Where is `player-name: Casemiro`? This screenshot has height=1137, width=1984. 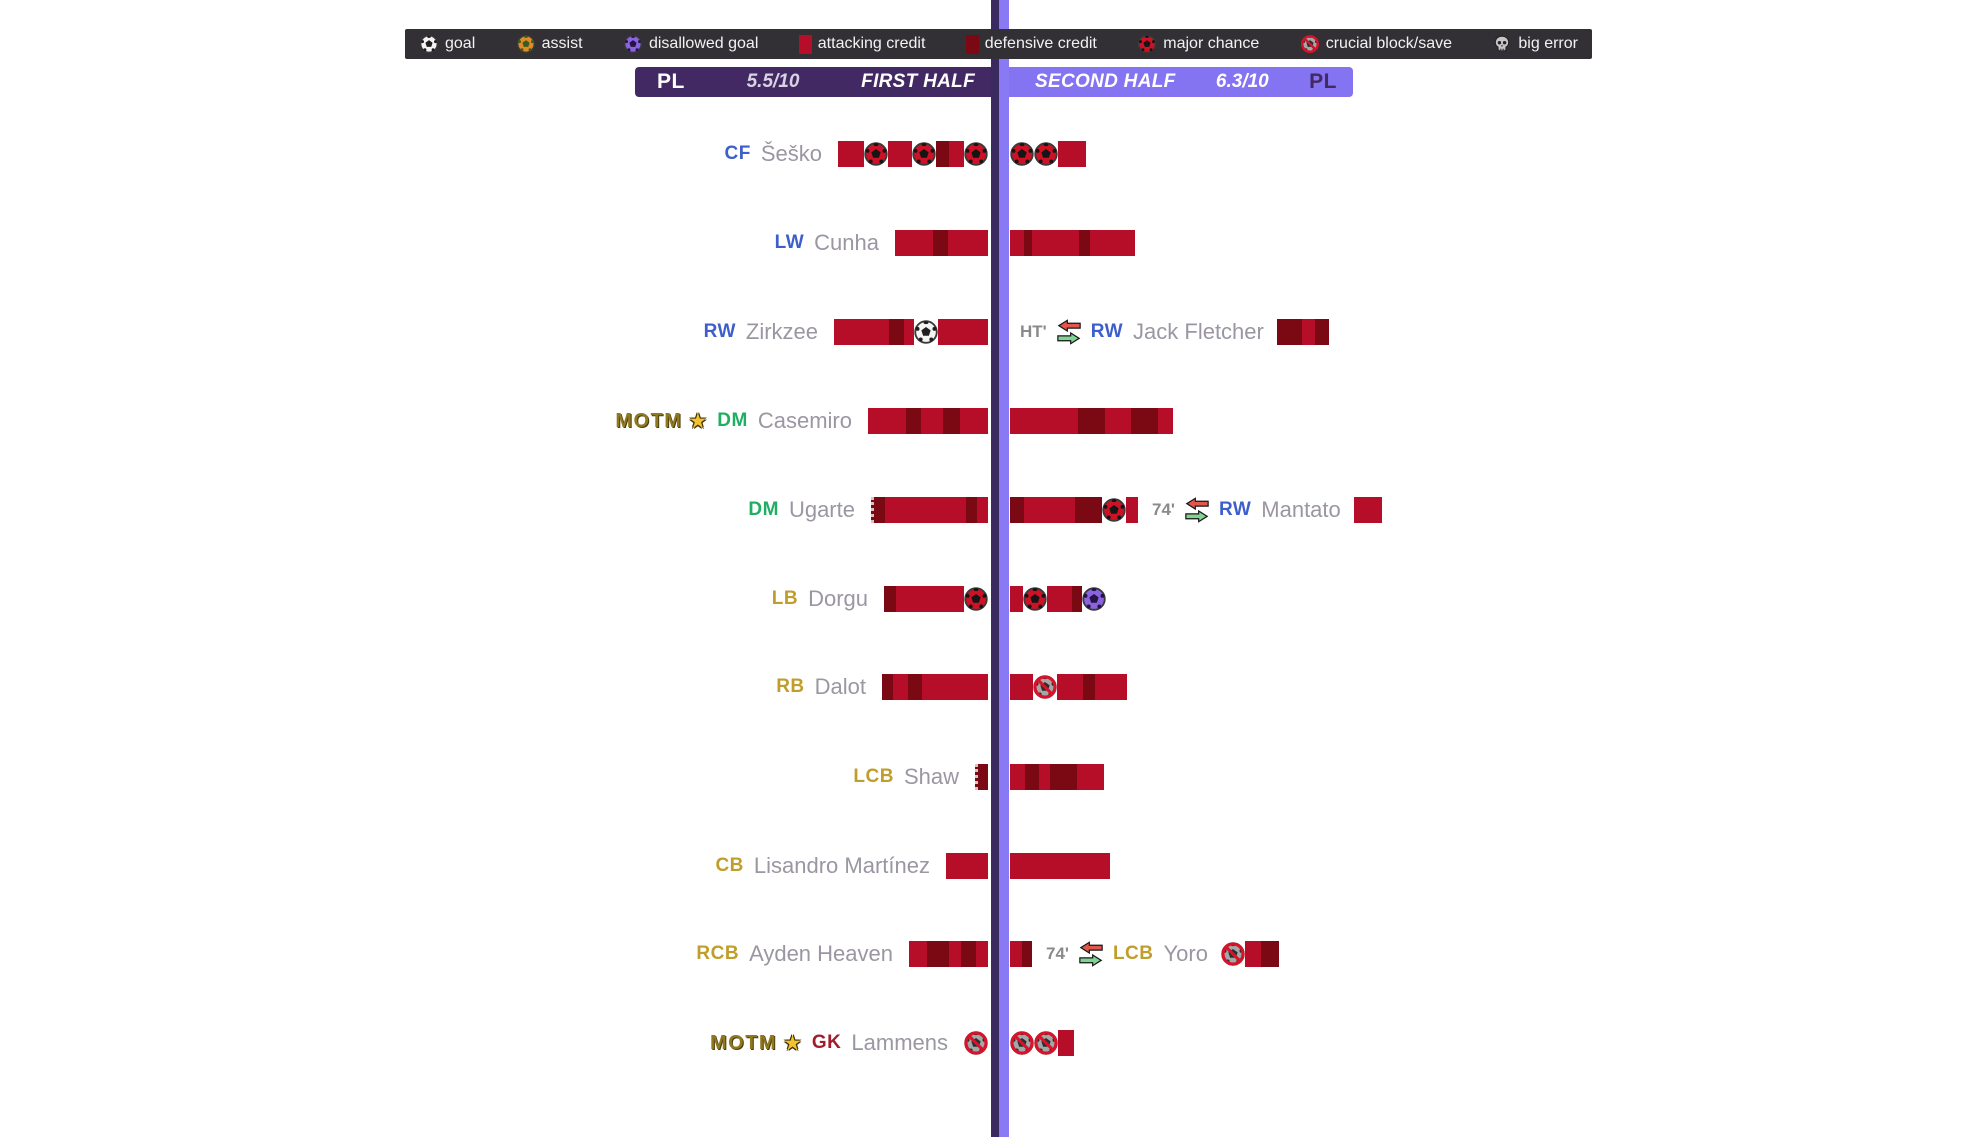
player-name: Casemiro is located at coordinates (804, 420).